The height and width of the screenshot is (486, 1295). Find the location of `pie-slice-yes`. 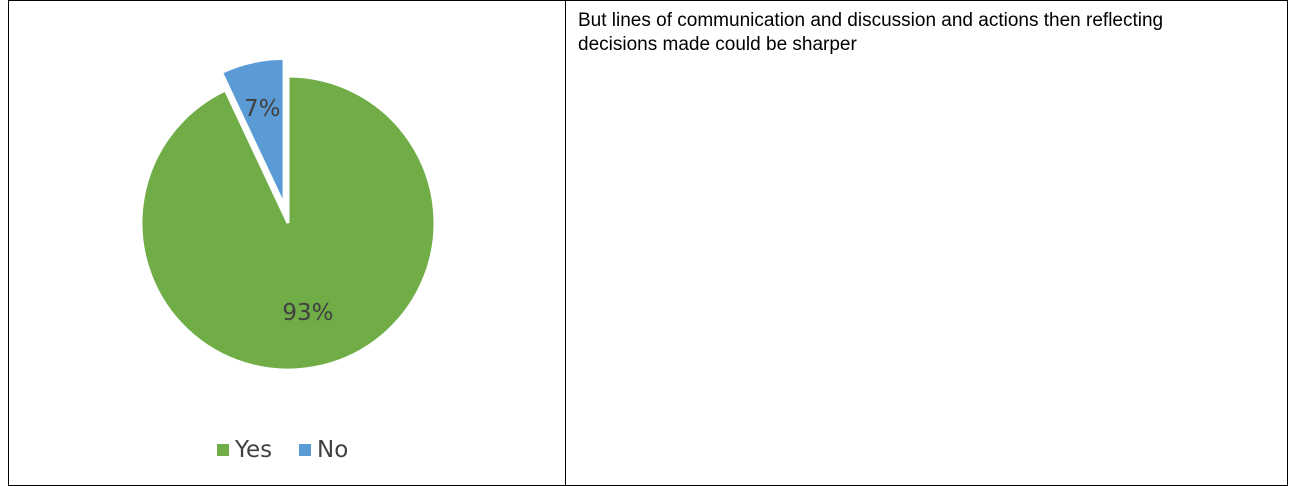

pie-slice-yes is located at coordinates (288, 223).